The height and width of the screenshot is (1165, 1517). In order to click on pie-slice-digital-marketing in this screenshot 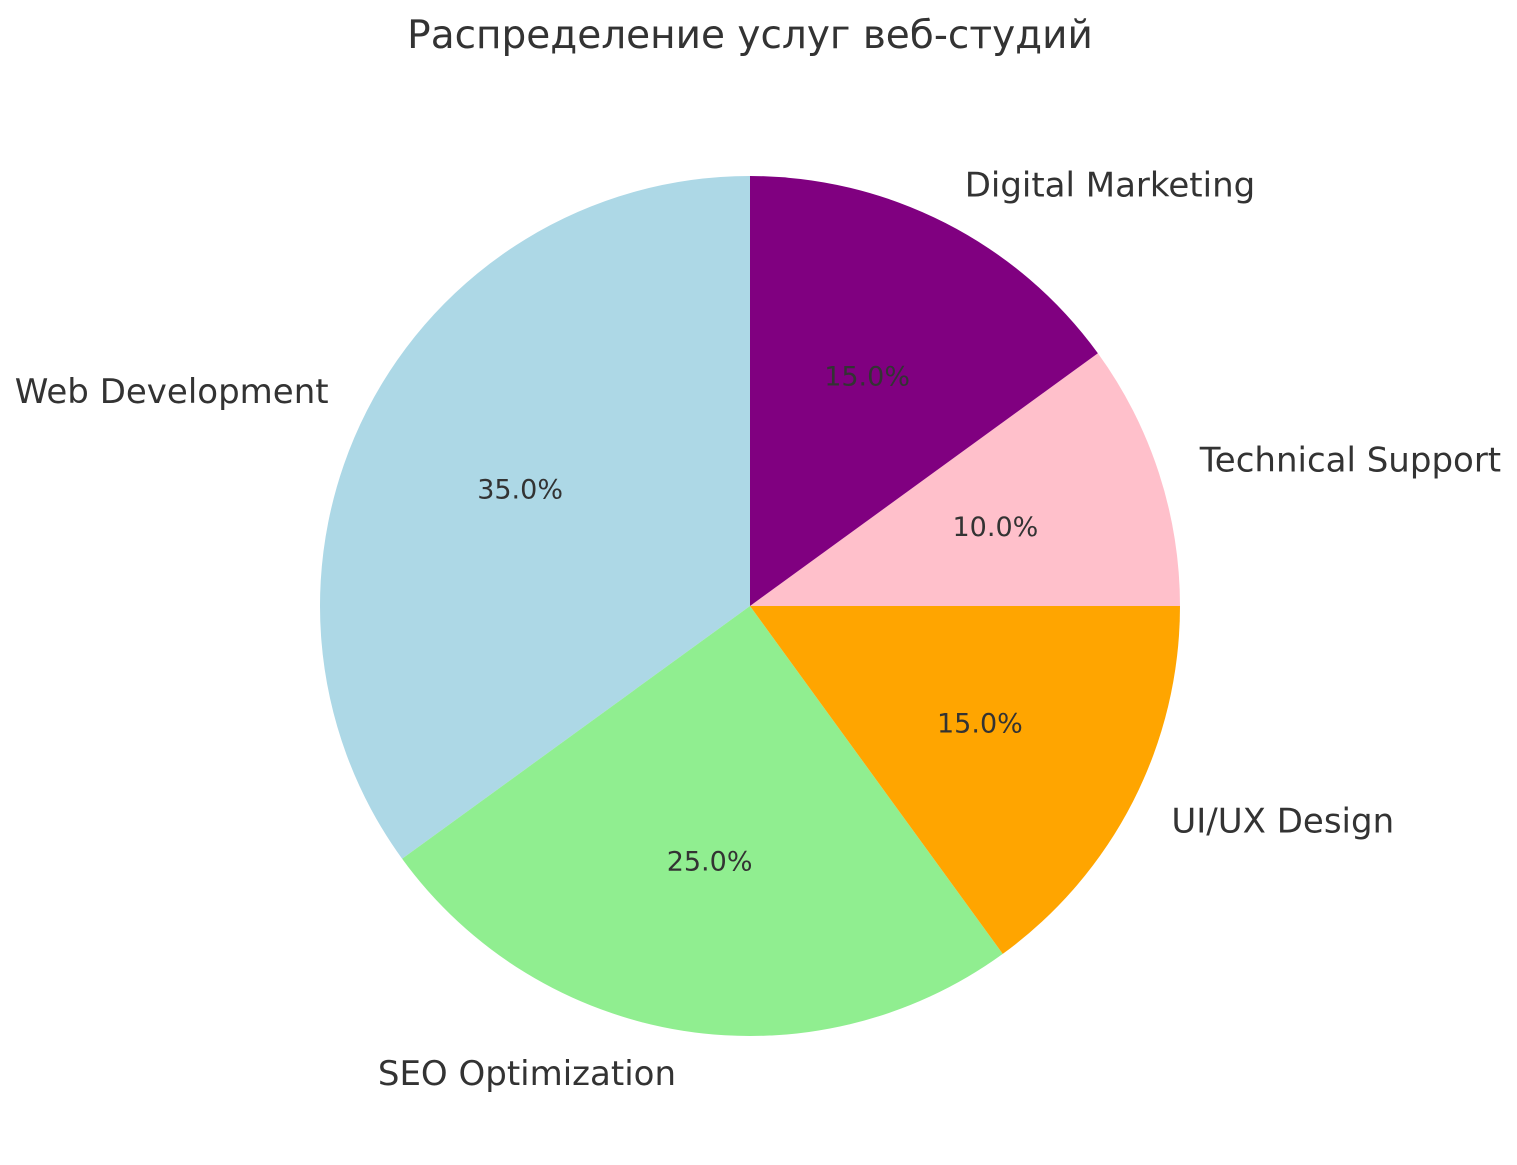, I will do `click(924, 391)`.